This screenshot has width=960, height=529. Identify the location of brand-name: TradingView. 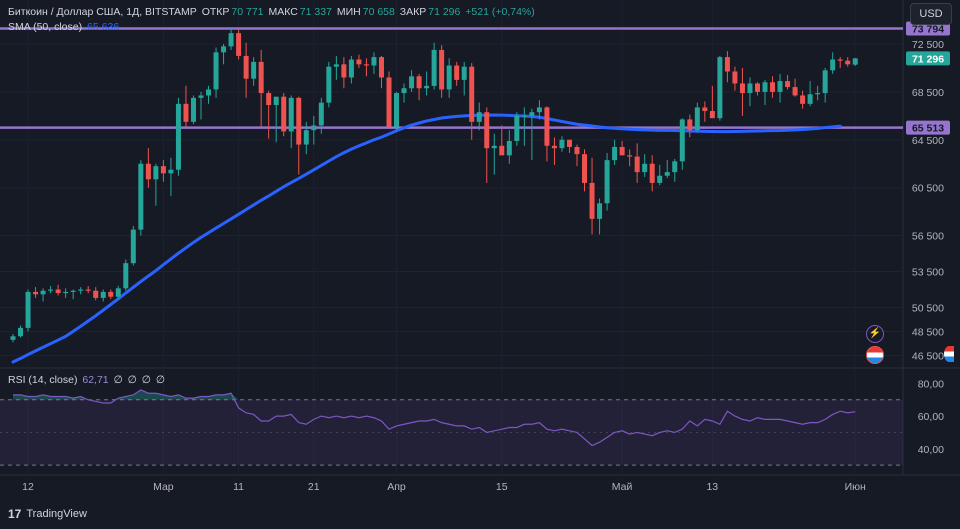
(56, 514).